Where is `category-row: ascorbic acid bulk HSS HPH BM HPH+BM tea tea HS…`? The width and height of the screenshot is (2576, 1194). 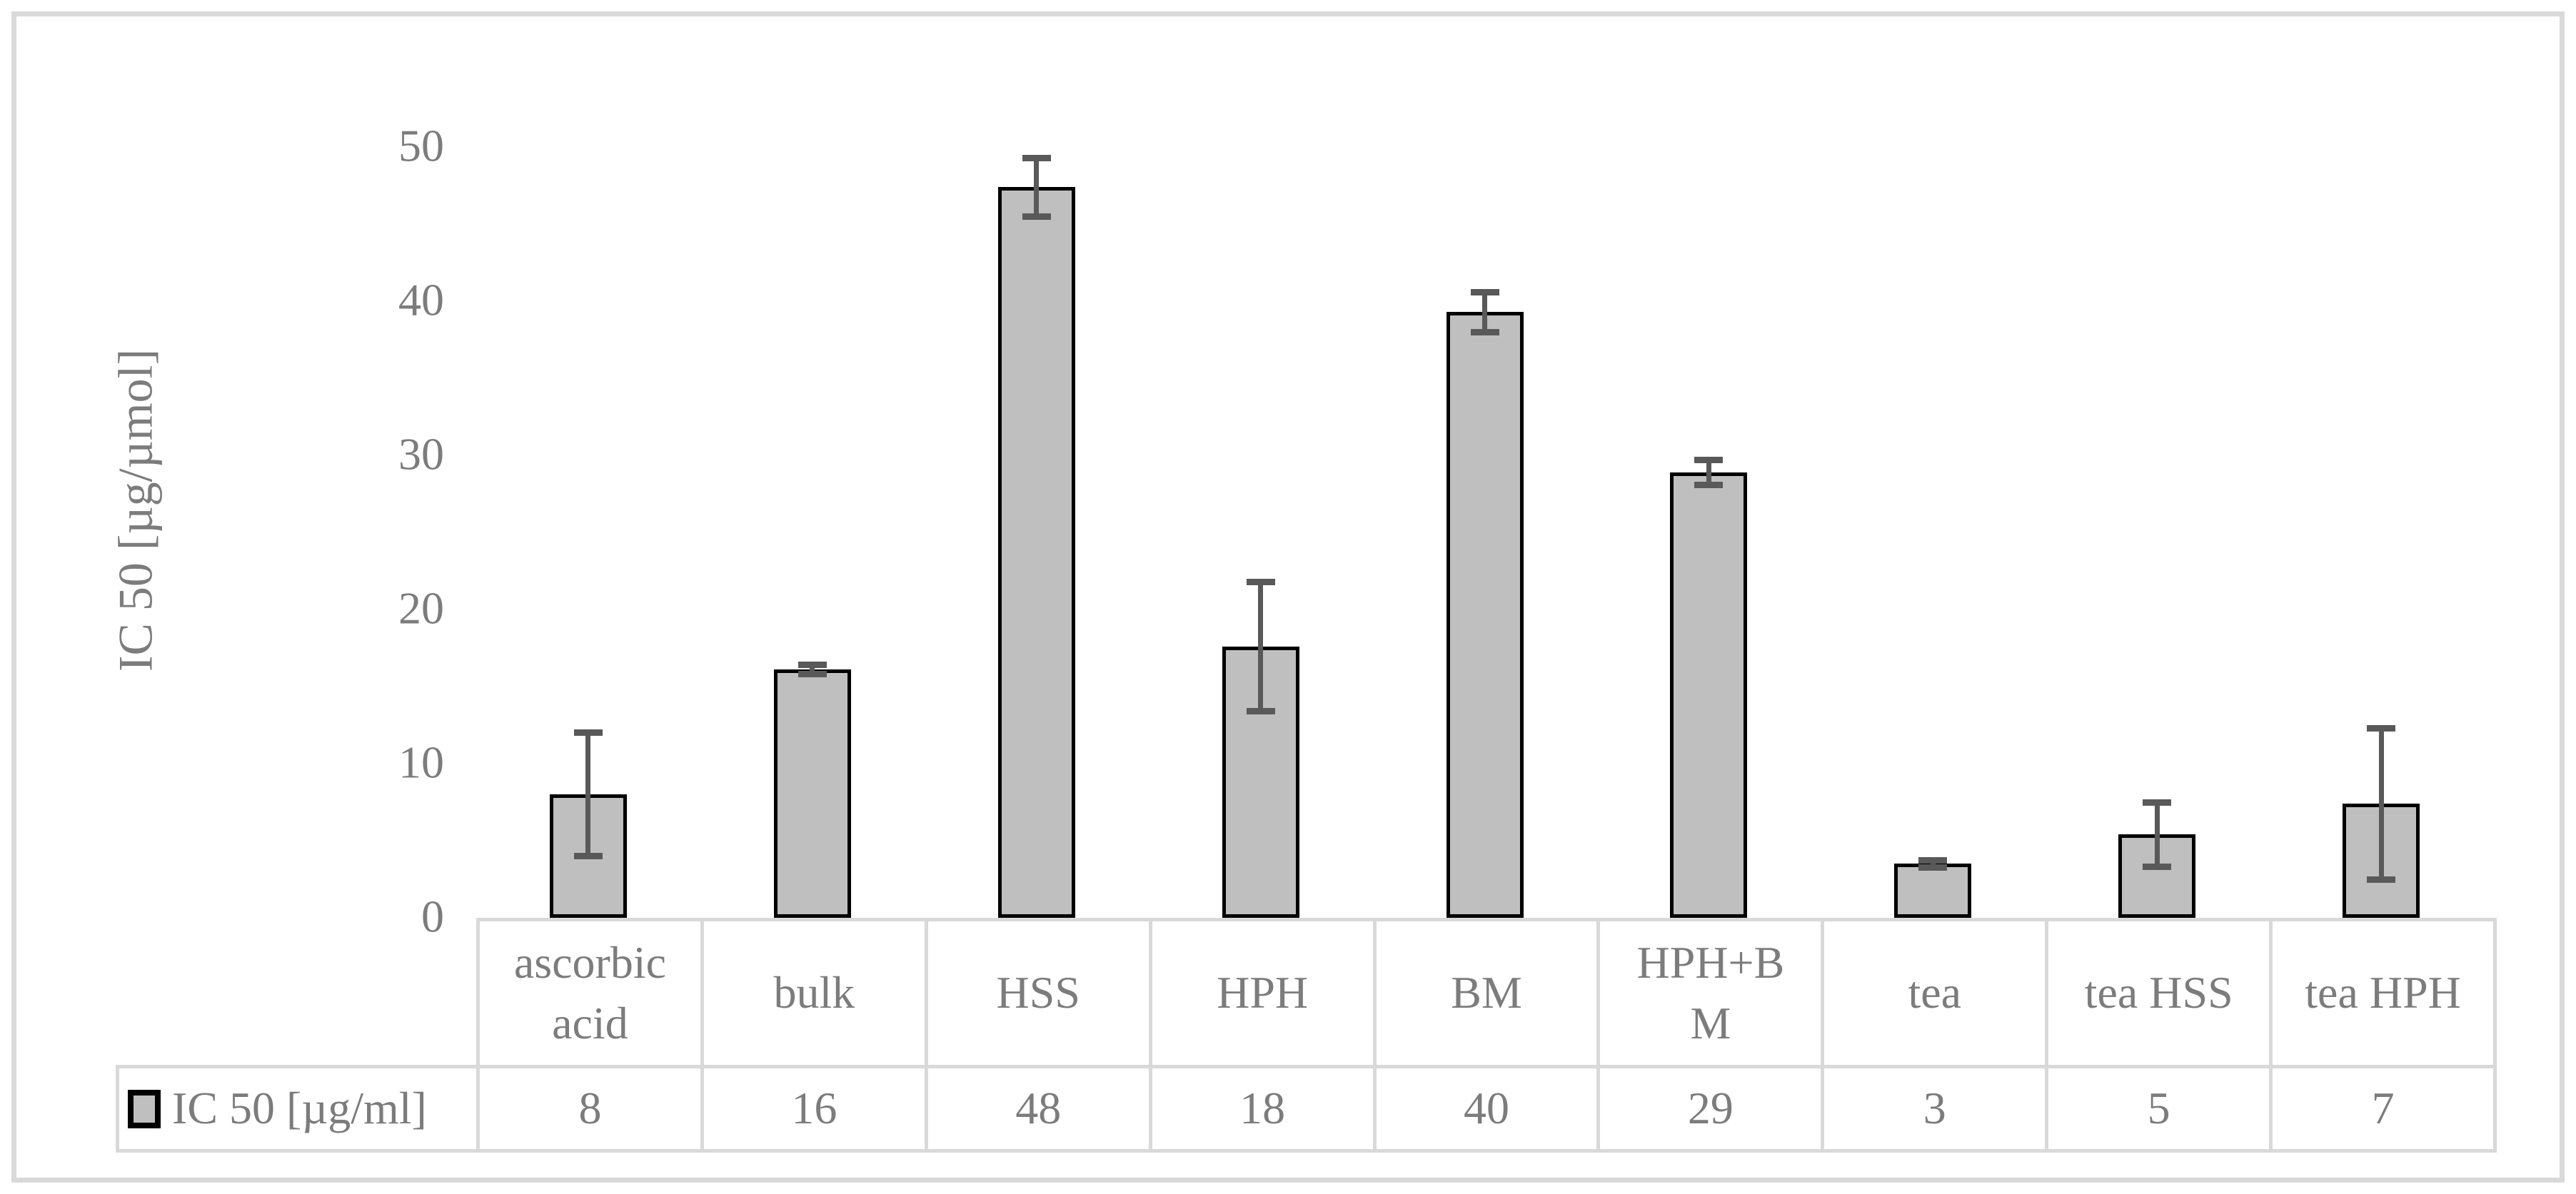 category-row: ascorbic acid bulk HSS HPH BM HPH+BM tea tea HS… is located at coordinates (1307, 993).